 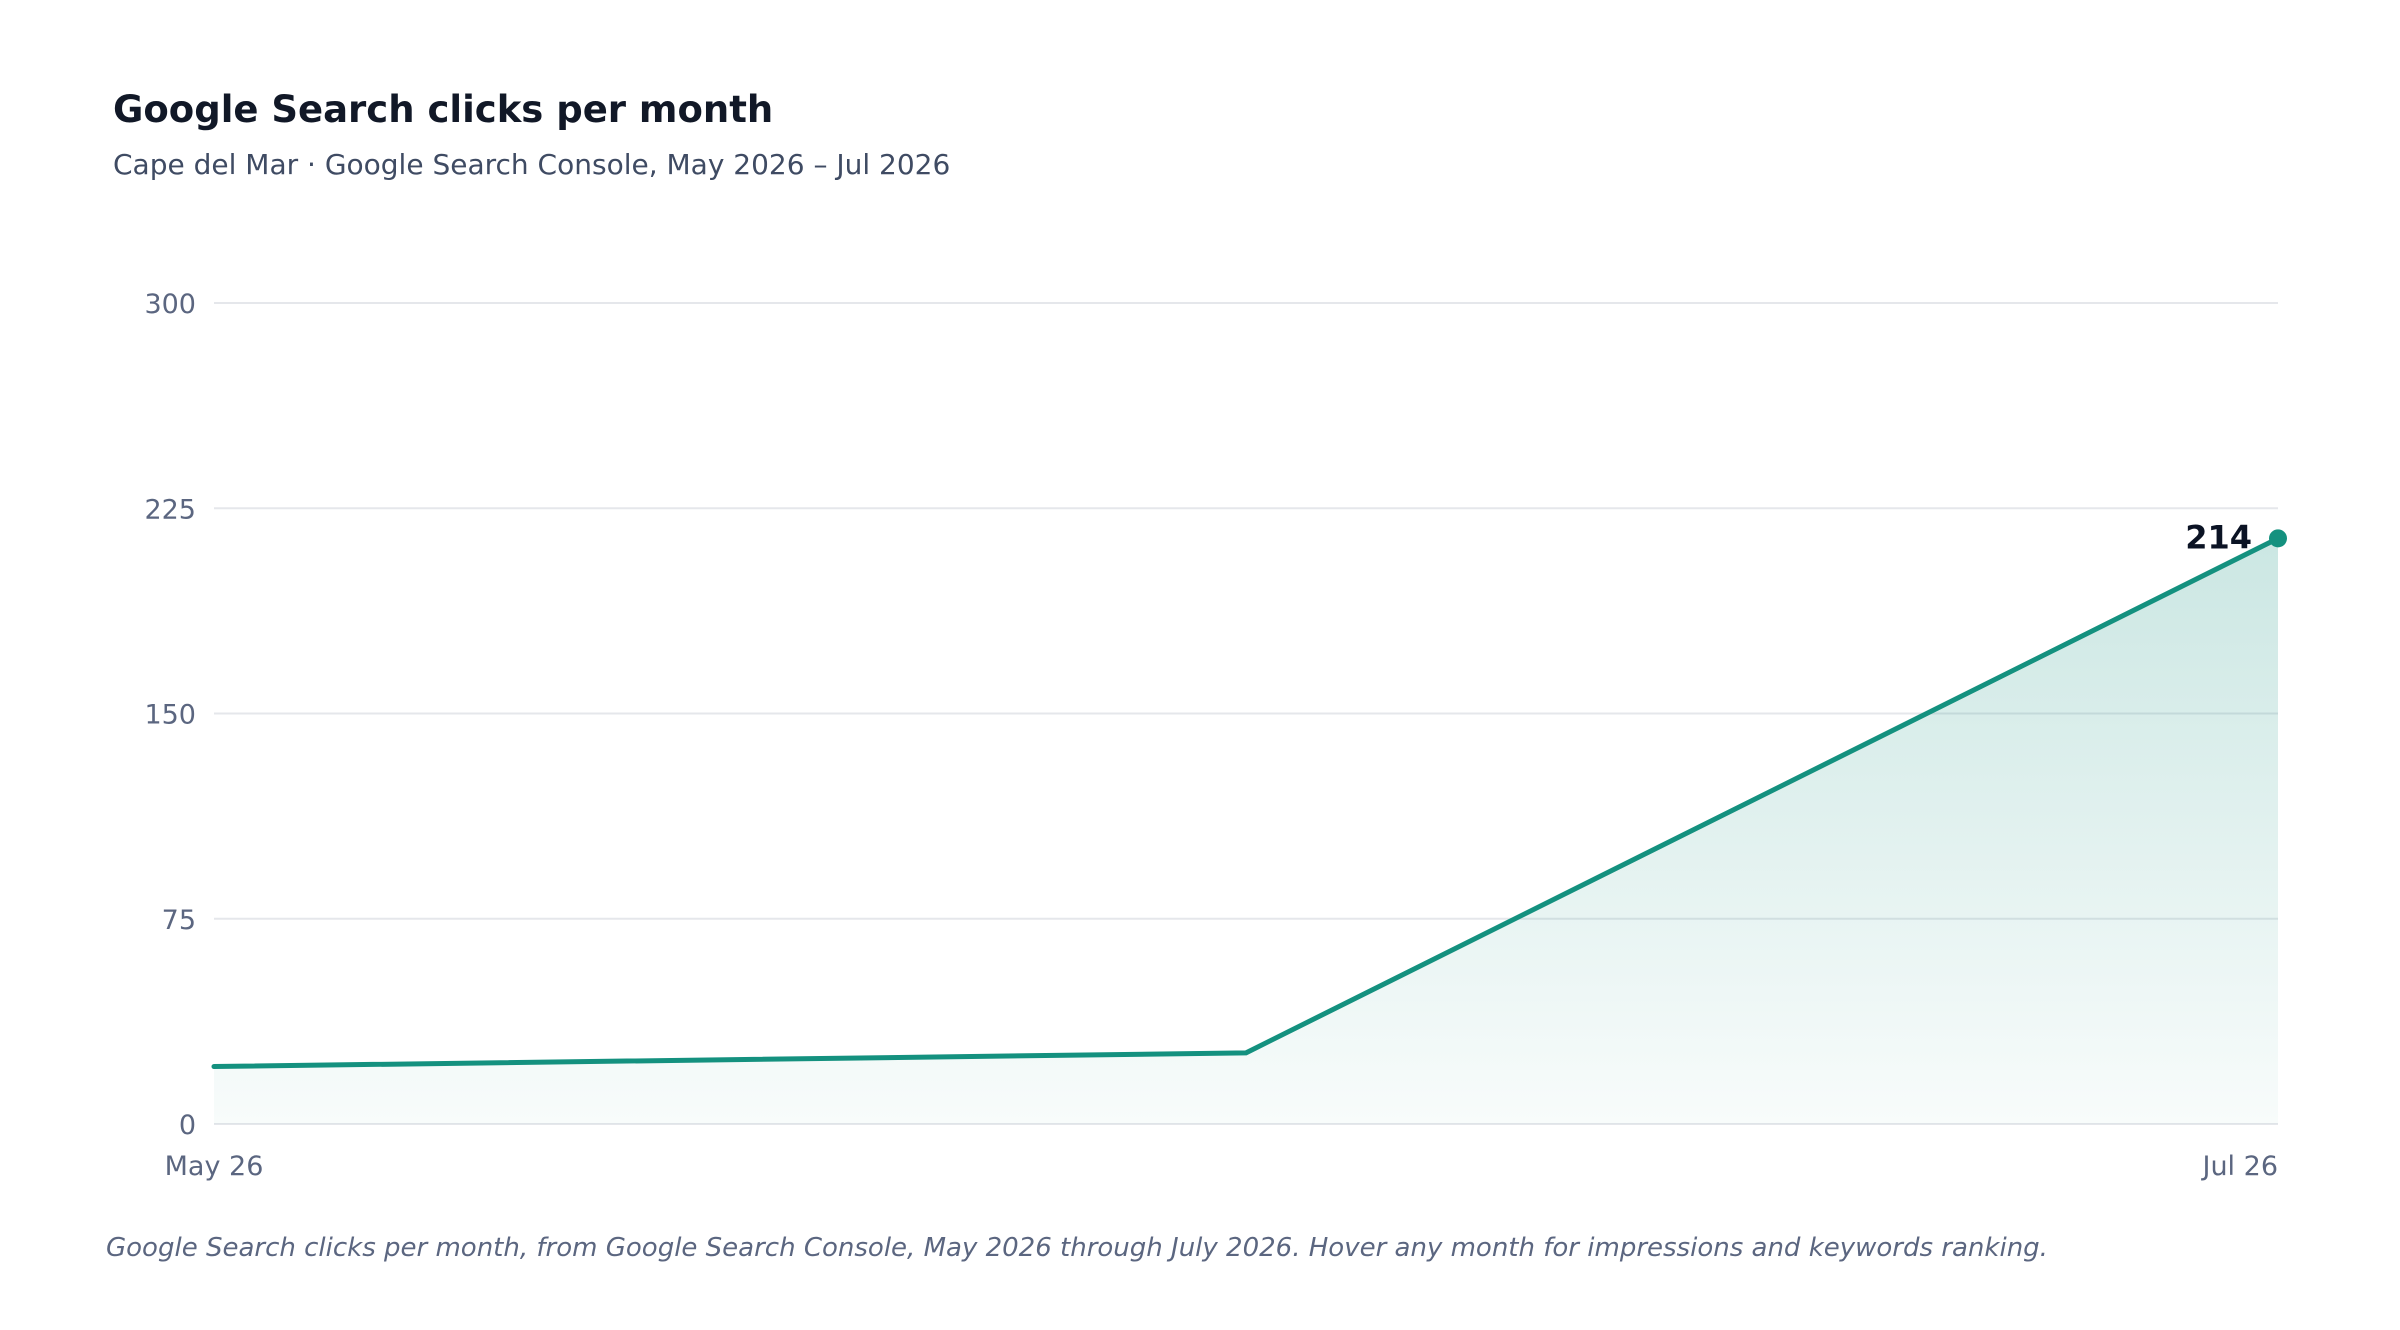 I want to click on y-tick-label: 150, so click(x=170, y=715).